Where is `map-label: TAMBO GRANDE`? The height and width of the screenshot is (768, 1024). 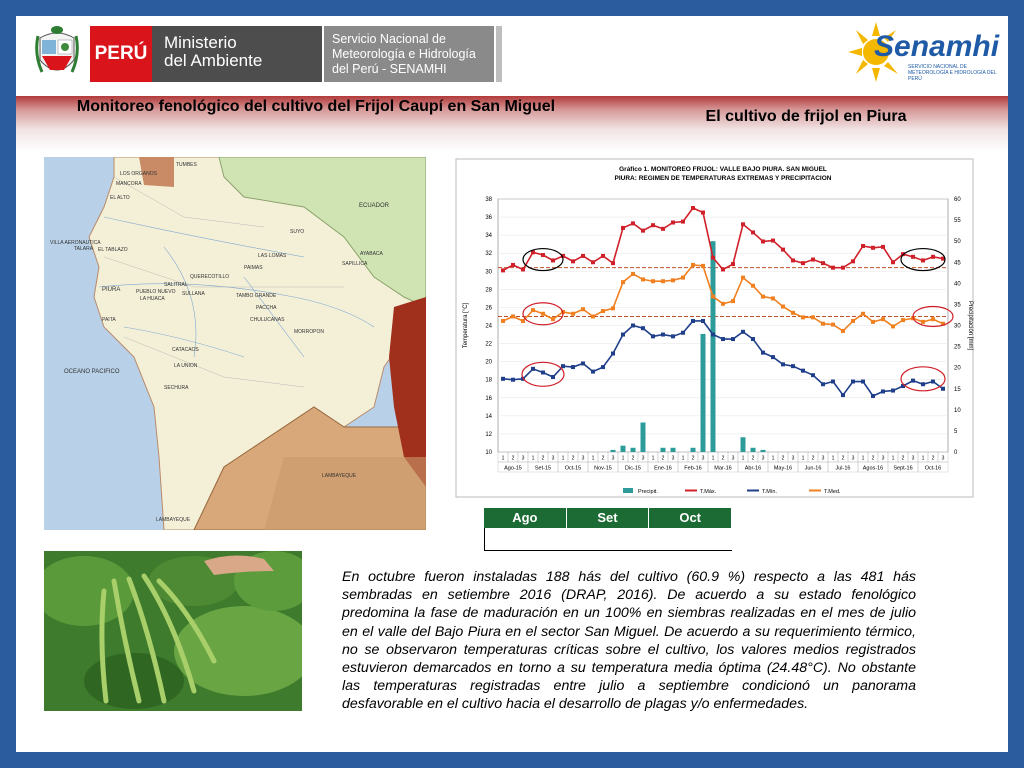
map-label: TAMBO GRANDE is located at coordinates (256, 296).